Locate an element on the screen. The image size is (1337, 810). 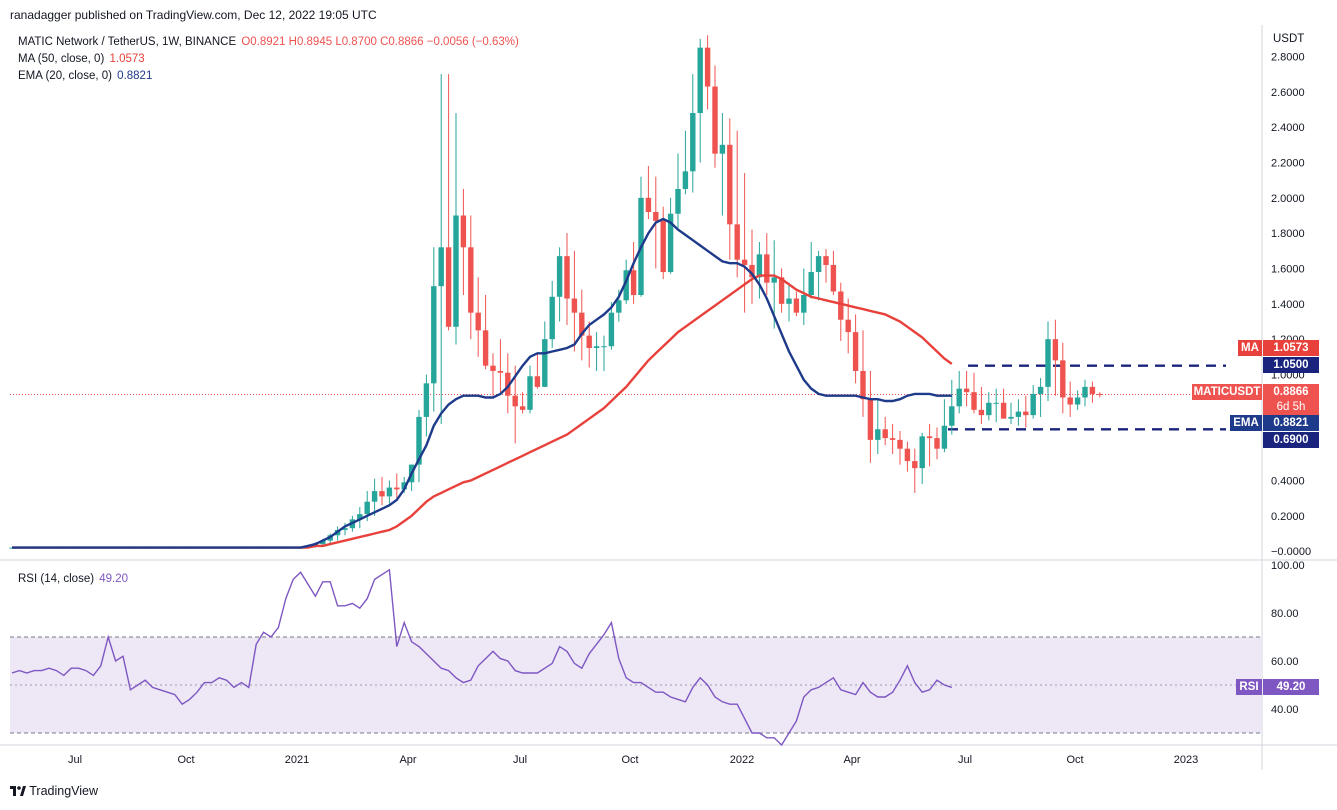
support-tag: 0.6900 is located at coordinates (1291, 440).